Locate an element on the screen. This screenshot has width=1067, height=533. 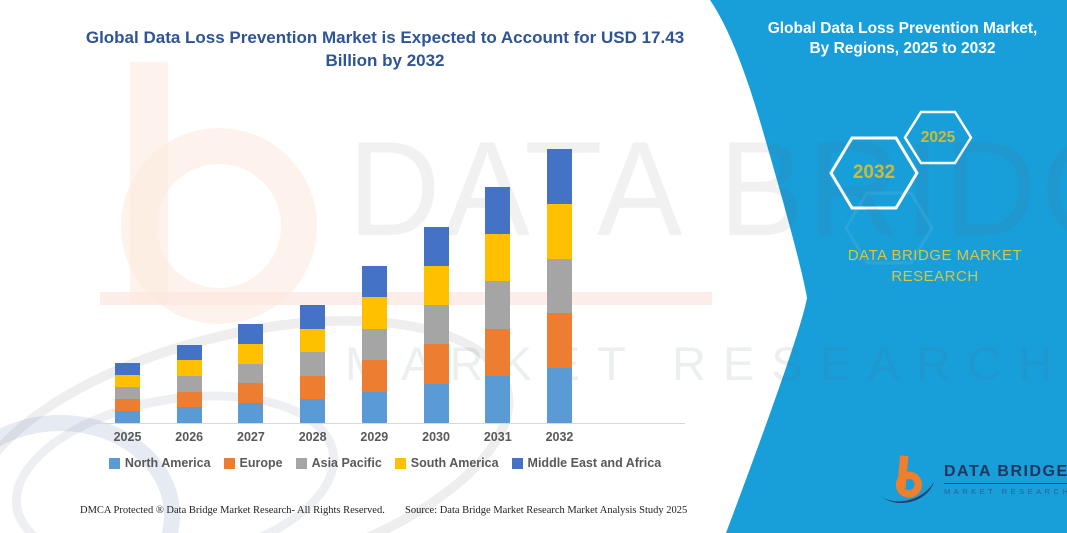
bar-2028 is located at coordinates (313, 364).